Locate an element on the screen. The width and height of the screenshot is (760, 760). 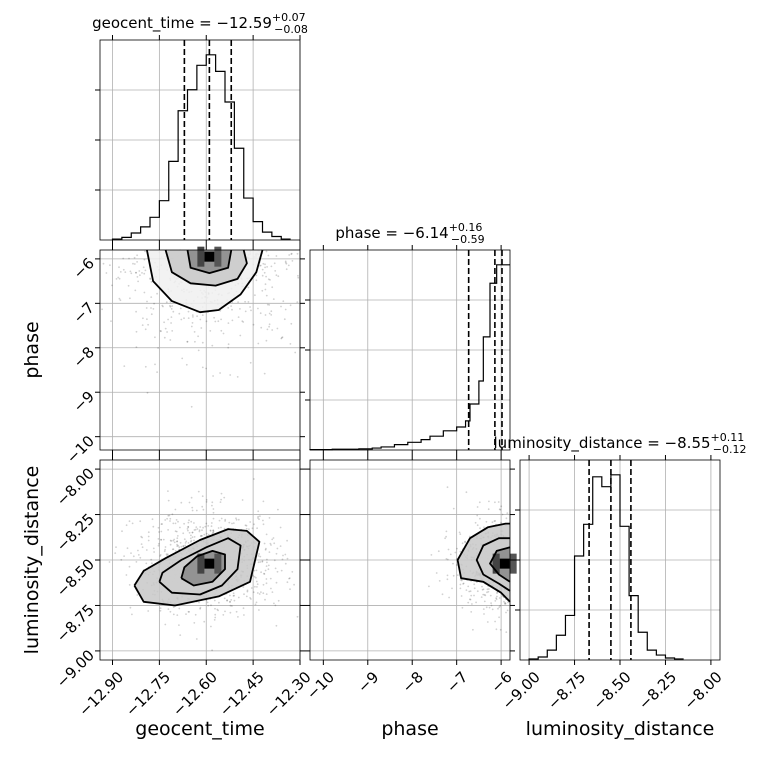
y-tick-label-geocent_time-phase-4: −6 is located at coordinates (84, 268).